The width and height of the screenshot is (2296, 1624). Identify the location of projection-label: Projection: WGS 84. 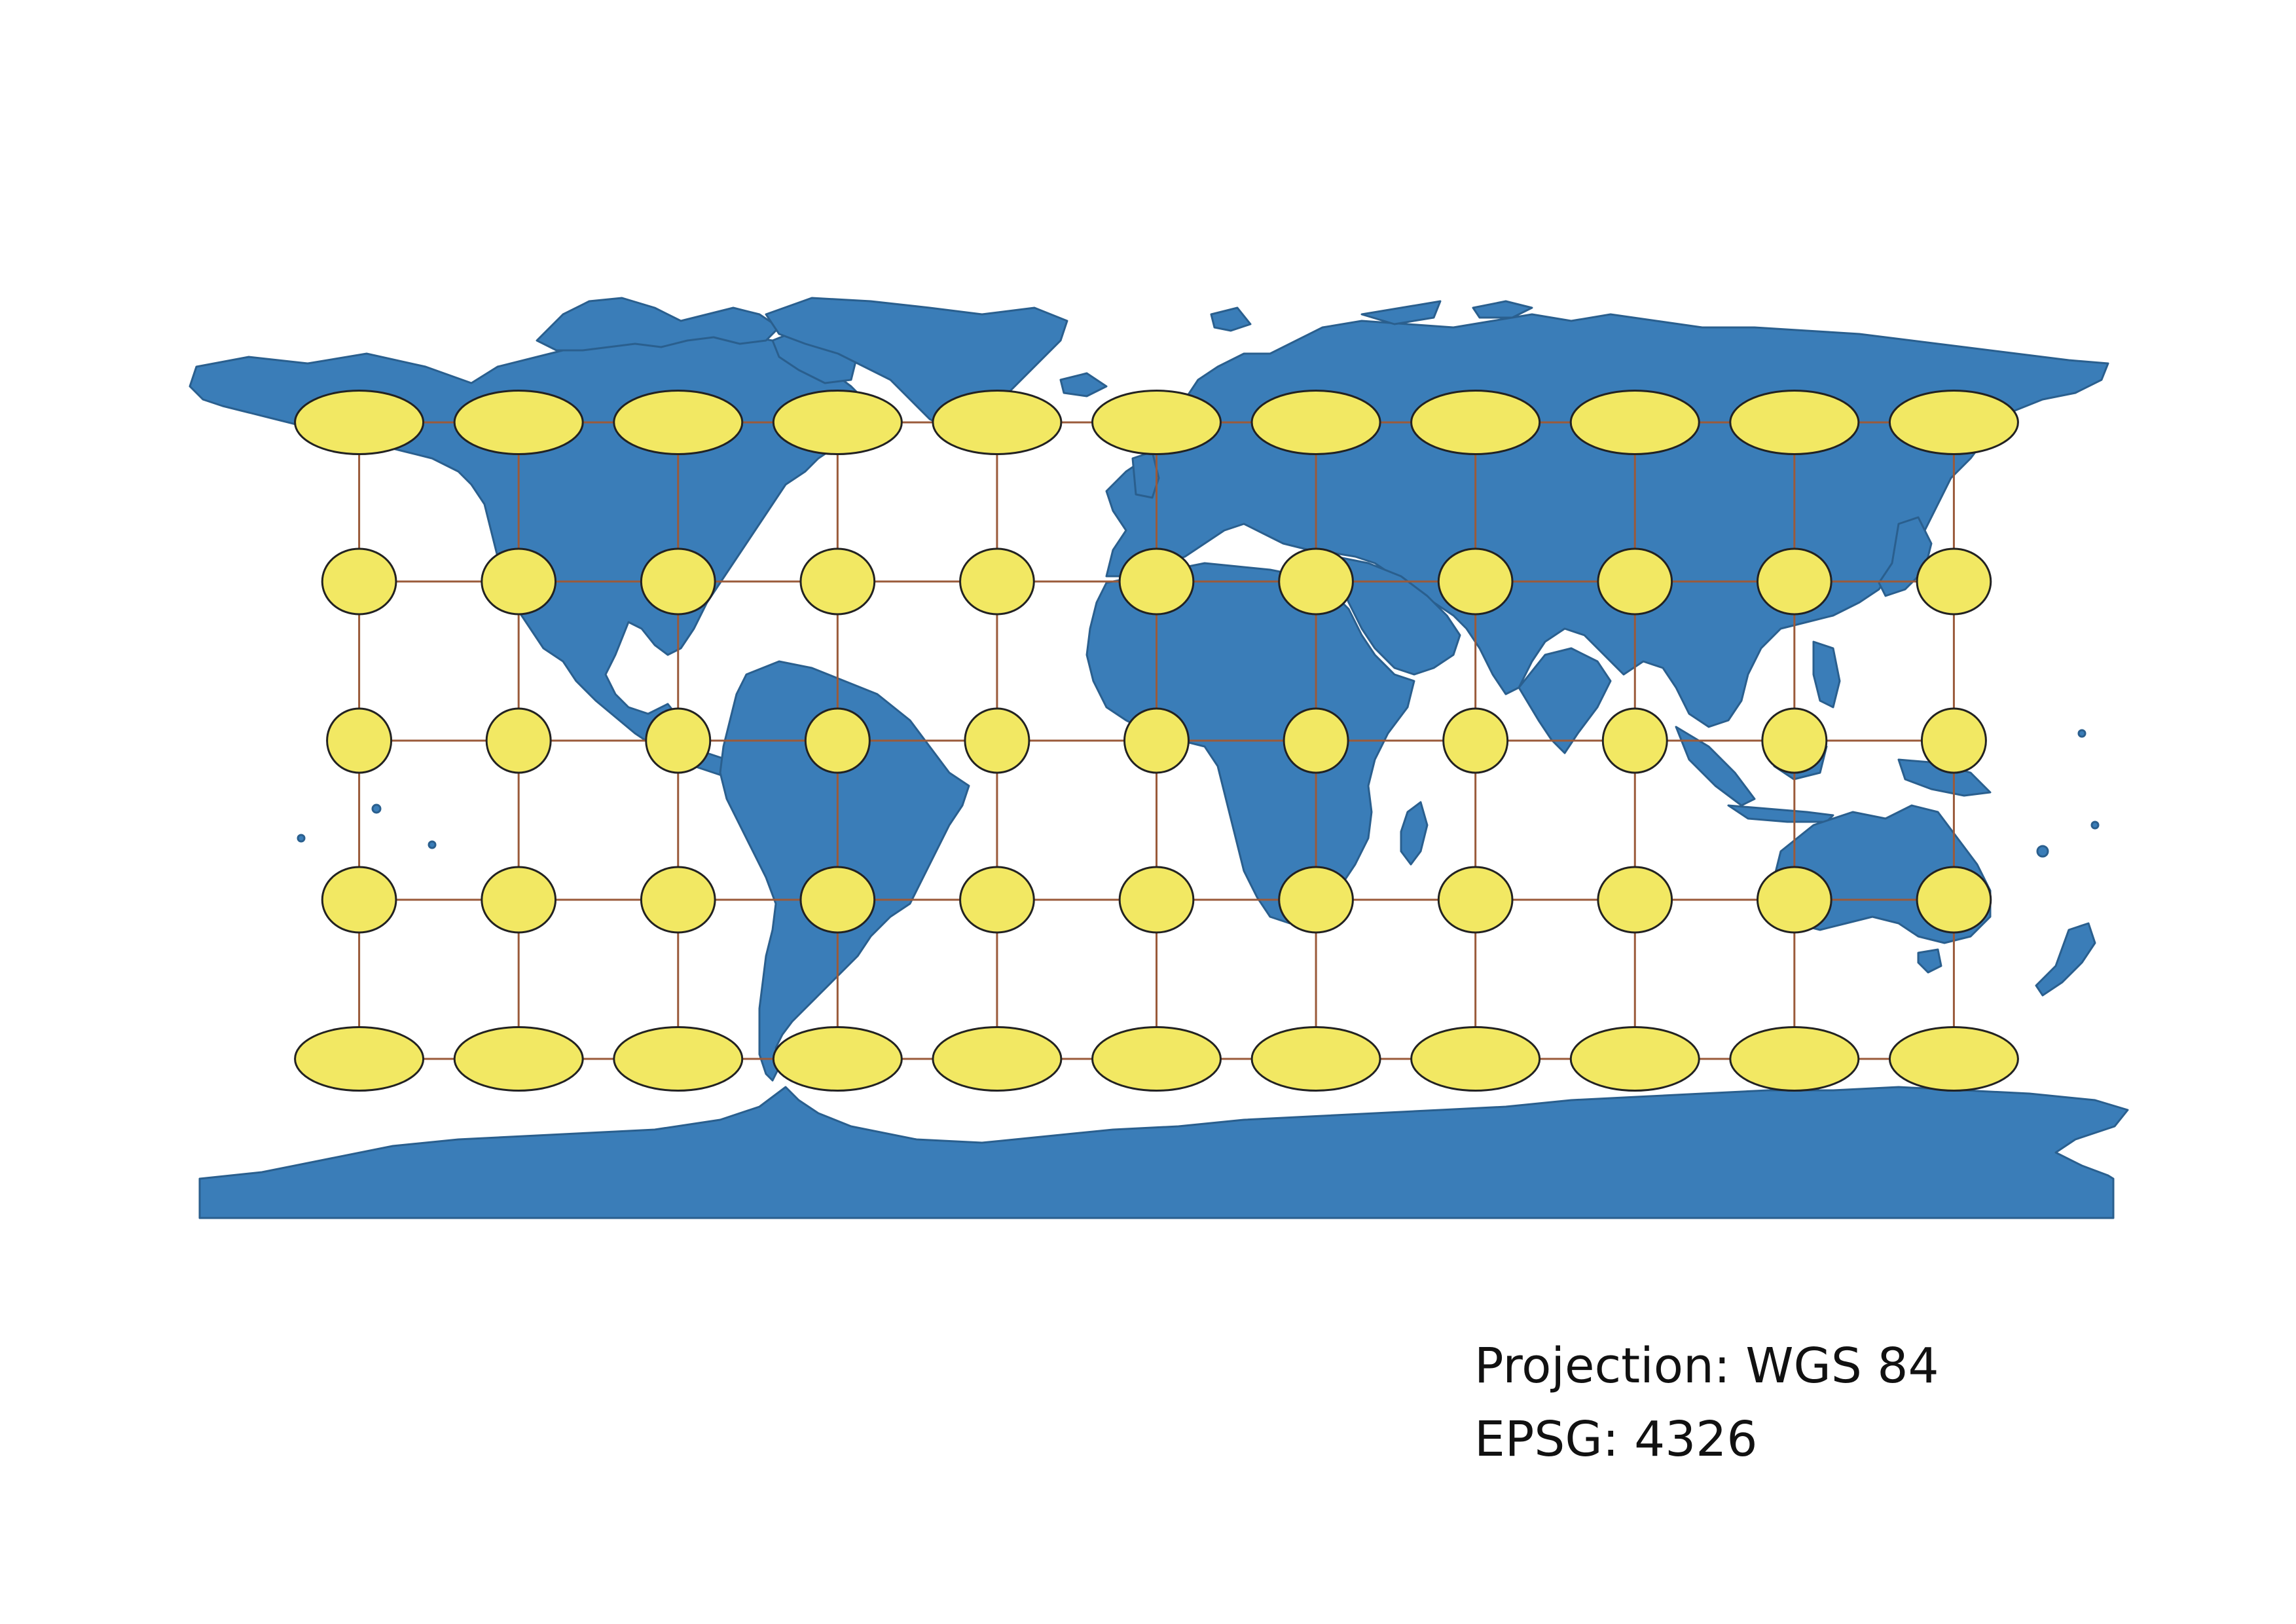
(1706, 1366).